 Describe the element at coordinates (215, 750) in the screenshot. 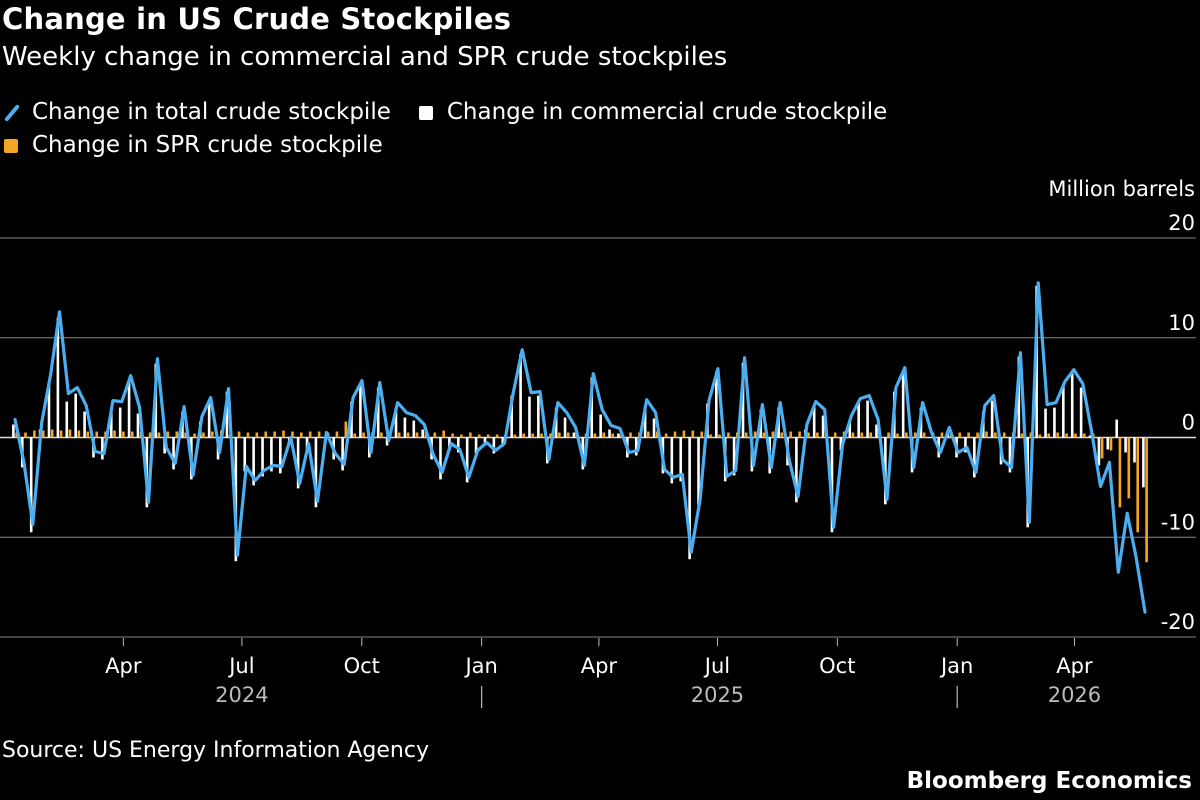

I see `source-note: Source: US Energy Information Agency` at that location.